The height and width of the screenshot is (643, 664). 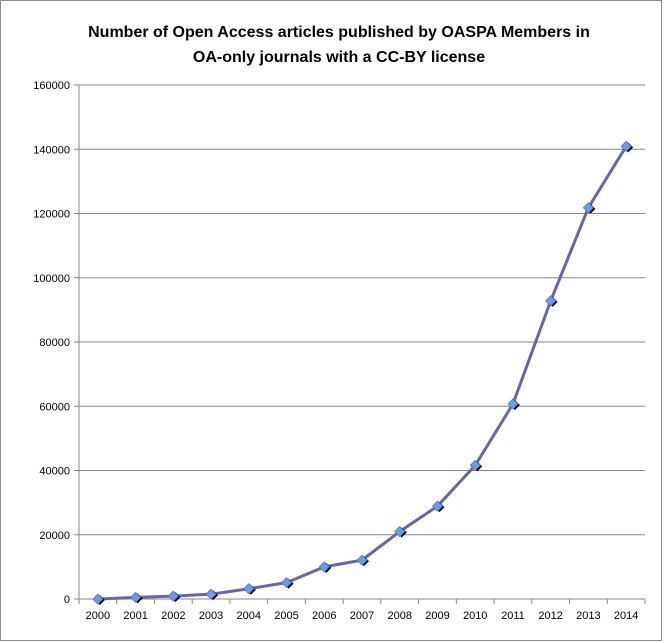 I want to click on y-axis-tick-label: 100000, so click(x=51, y=279).